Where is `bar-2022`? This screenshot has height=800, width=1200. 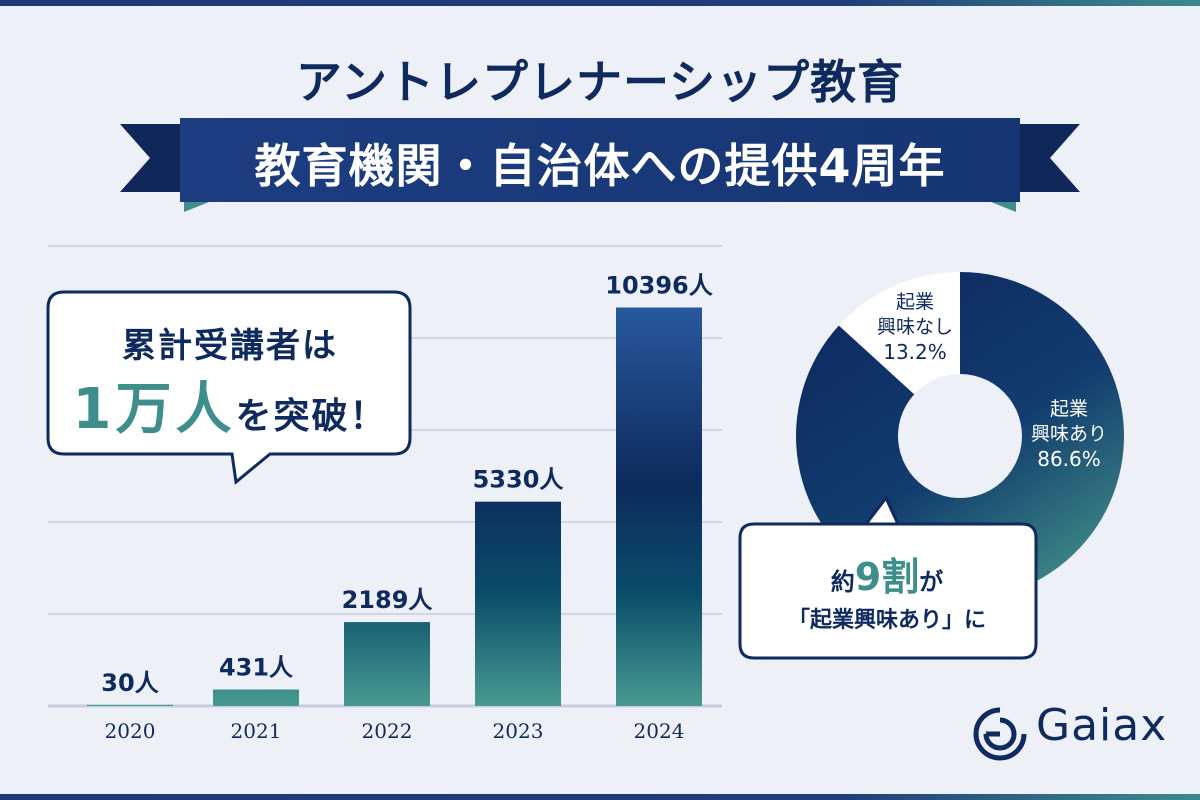
bar-2022 is located at coordinates (387, 664).